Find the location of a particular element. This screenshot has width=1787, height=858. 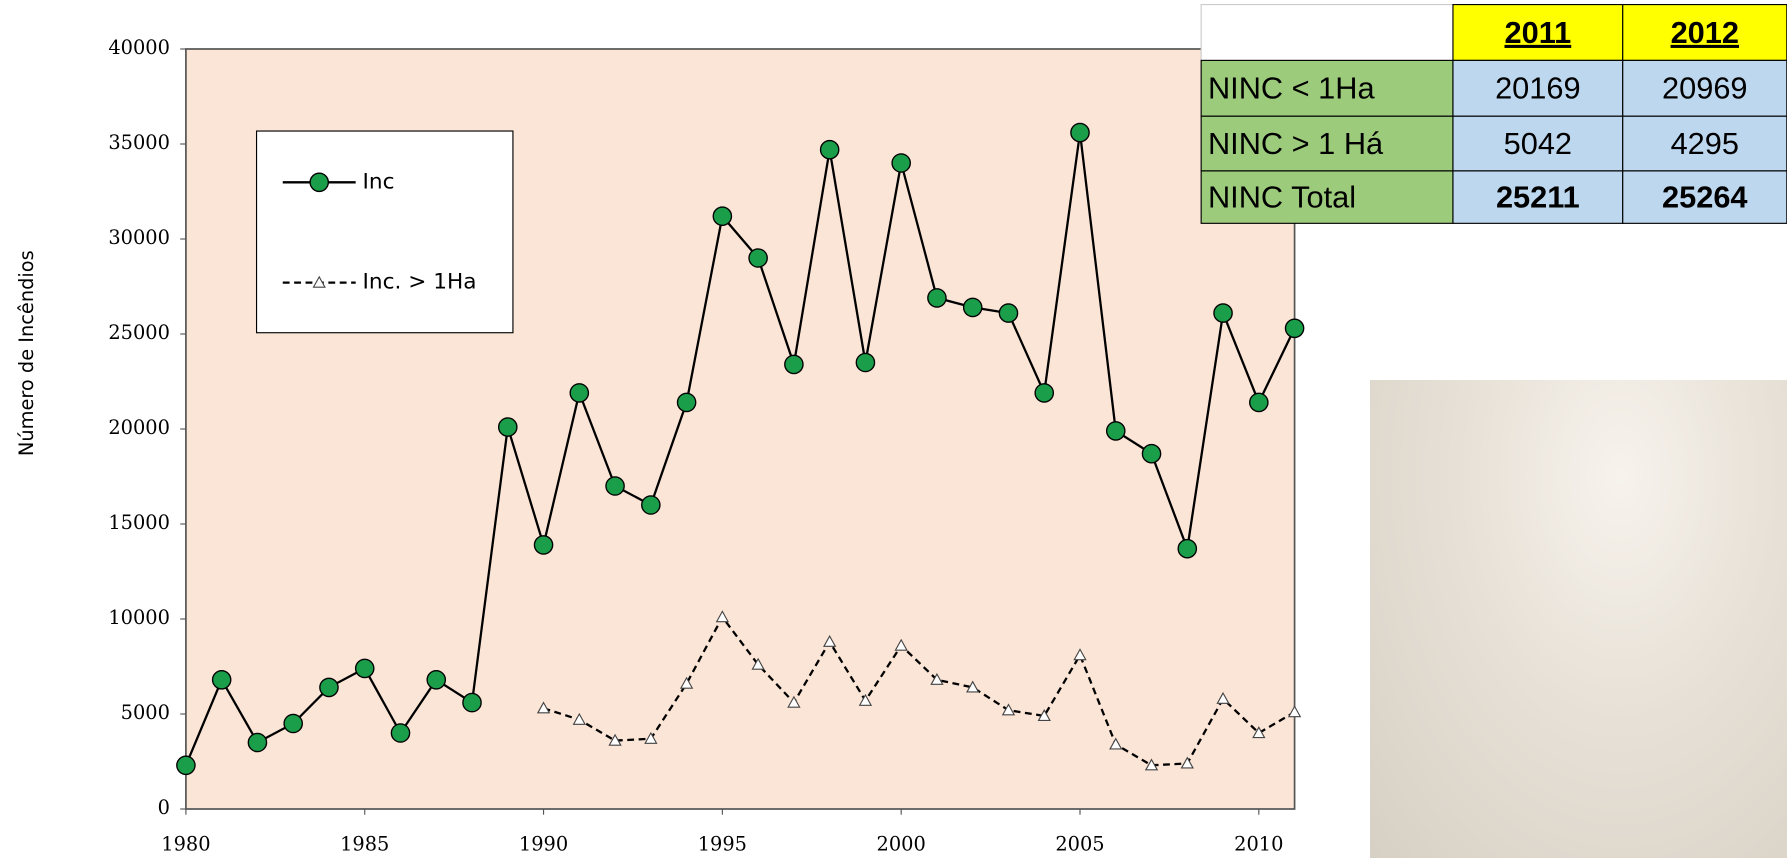

y-tick-label: 20000 is located at coordinates (139, 427).